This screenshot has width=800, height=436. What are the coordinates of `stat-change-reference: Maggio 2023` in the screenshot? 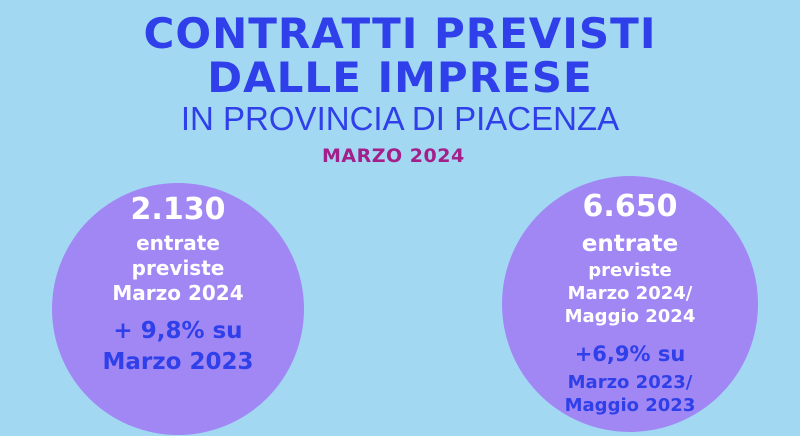 It's located at (630, 405).